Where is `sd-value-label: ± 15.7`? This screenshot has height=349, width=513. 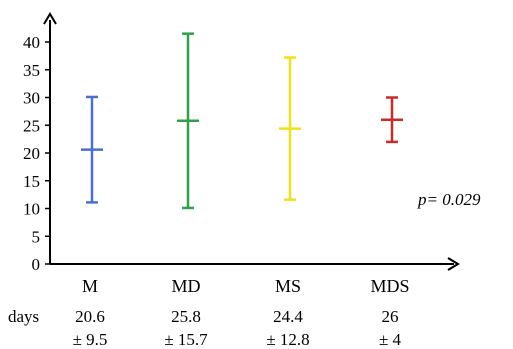 sd-value-label: ± 15.7 is located at coordinates (186, 339).